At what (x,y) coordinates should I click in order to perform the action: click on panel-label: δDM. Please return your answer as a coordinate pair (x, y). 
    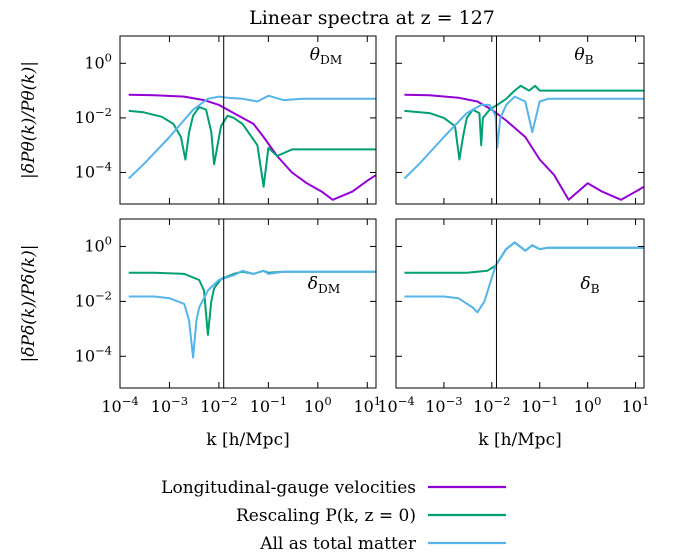
    Looking at the image, I should click on (324, 285).